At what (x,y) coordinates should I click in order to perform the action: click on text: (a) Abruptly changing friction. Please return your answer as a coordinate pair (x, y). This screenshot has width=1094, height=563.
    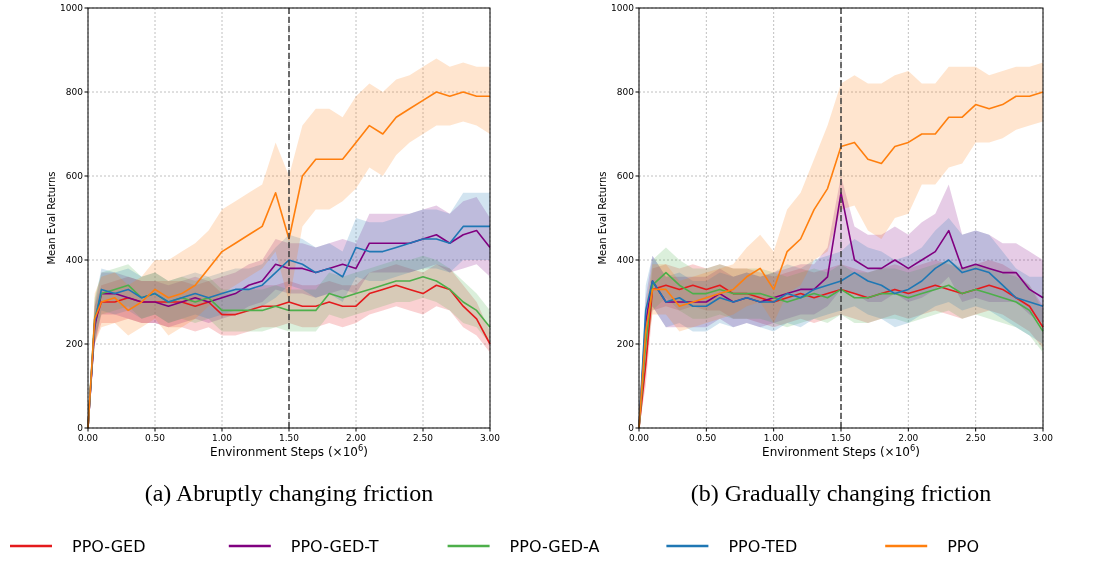
    Looking at the image, I should click on (289, 493).